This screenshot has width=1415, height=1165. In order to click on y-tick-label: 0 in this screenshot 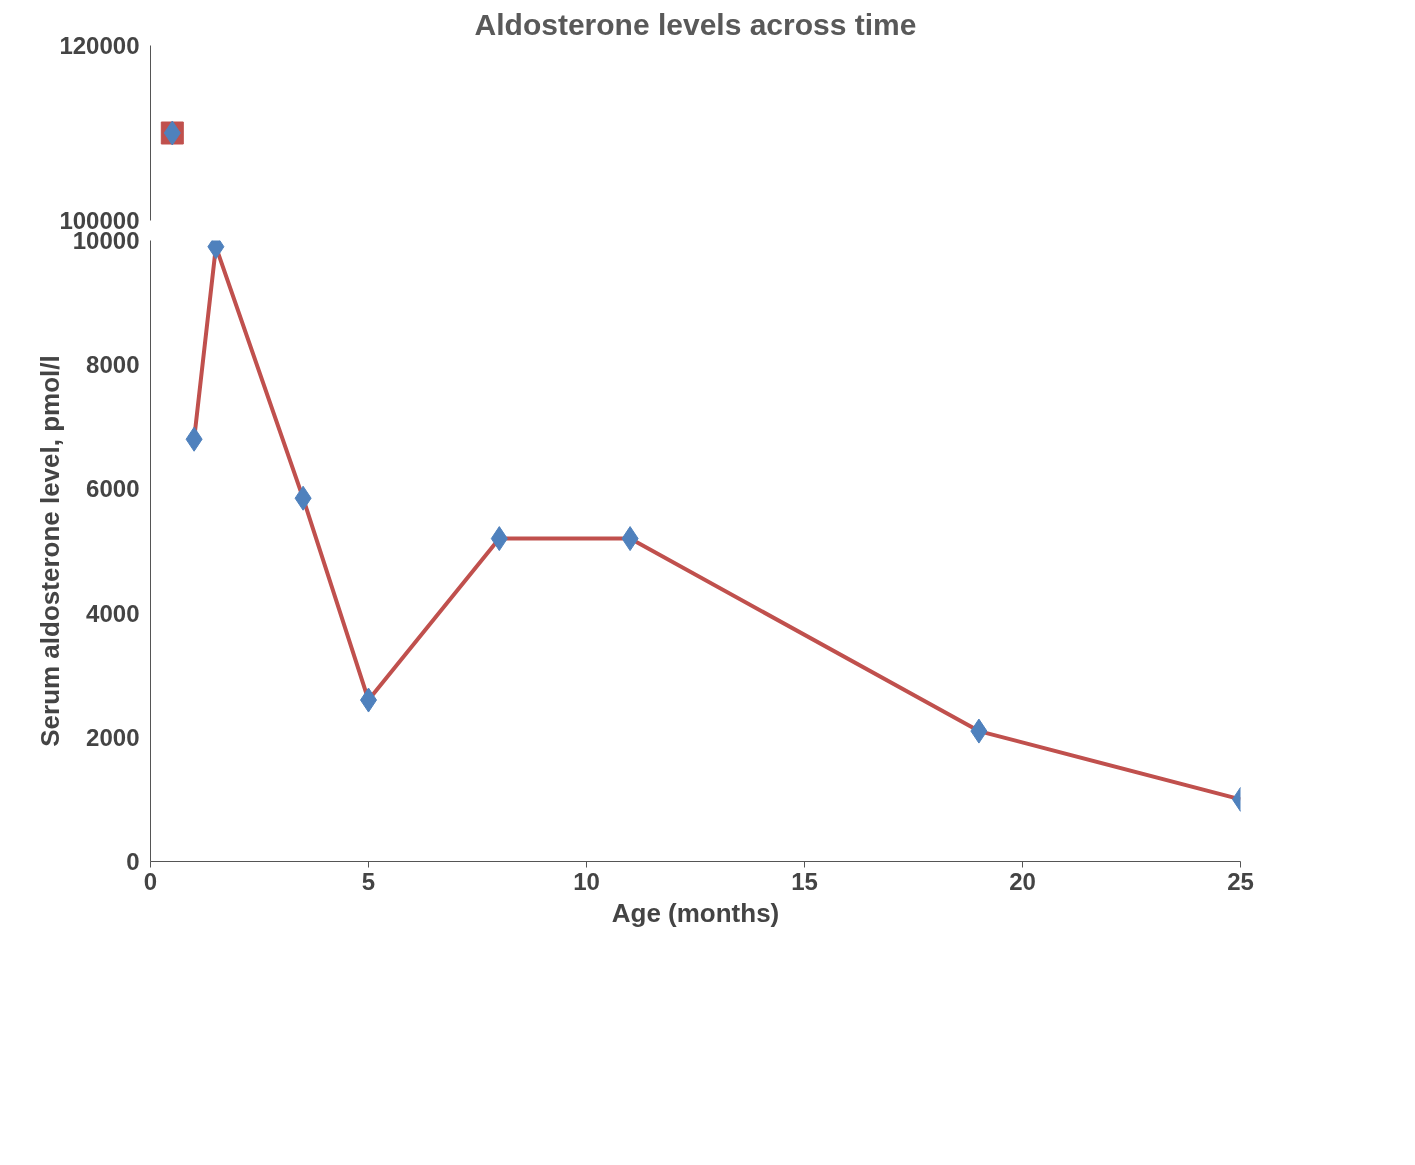, I will do `click(133, 861)`.